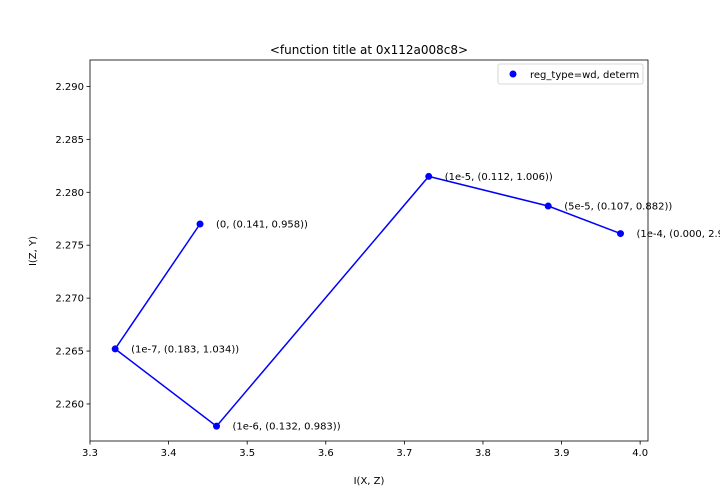 The width and height of the screenshot is (720, 504). Describe the element at coordinates (69, 87) in the screenshot. I see `y-tick-label: 2.290` at that location.